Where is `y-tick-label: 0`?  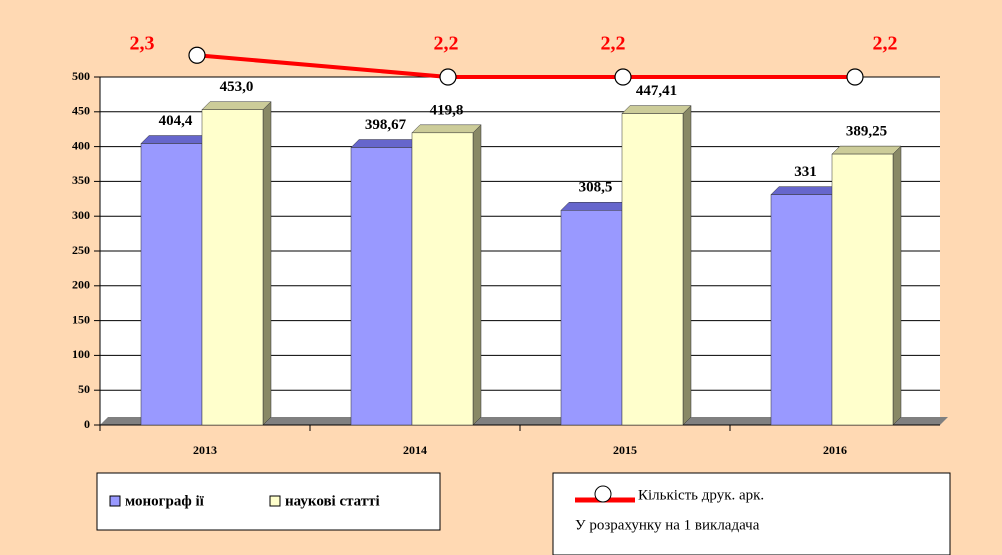 y-tick-label: 0 is located at coordinates (87, 424).